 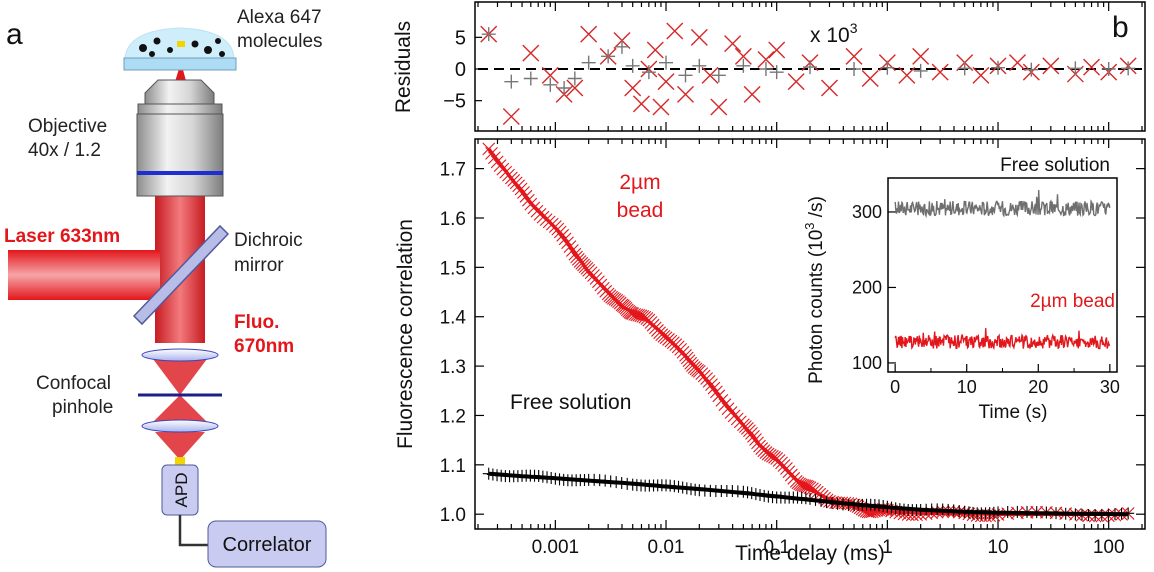 I want to click on residuals-plot: Residuals x 103 b 5 0 −5, so click(x=769, y=66).